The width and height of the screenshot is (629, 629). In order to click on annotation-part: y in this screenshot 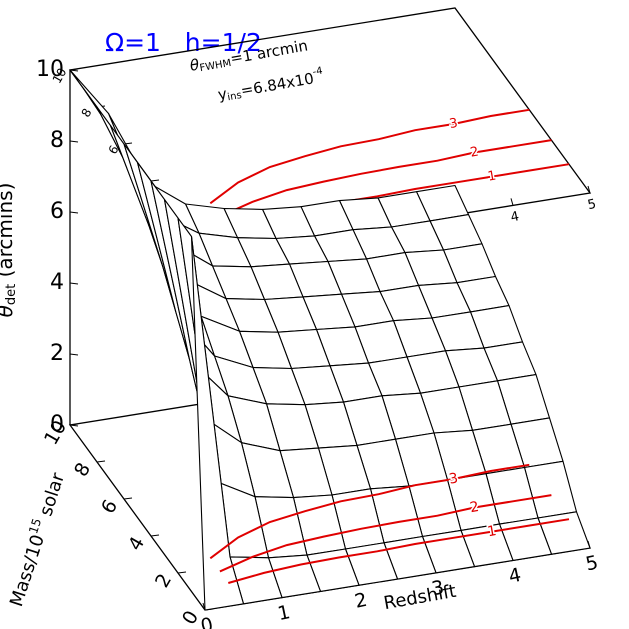, I will do `click(222, 93)`.